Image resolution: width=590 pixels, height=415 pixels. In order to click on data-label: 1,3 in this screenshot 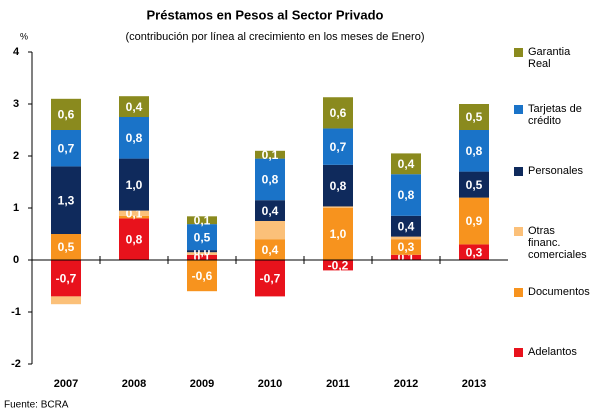, I will do `click(66, 200)`.